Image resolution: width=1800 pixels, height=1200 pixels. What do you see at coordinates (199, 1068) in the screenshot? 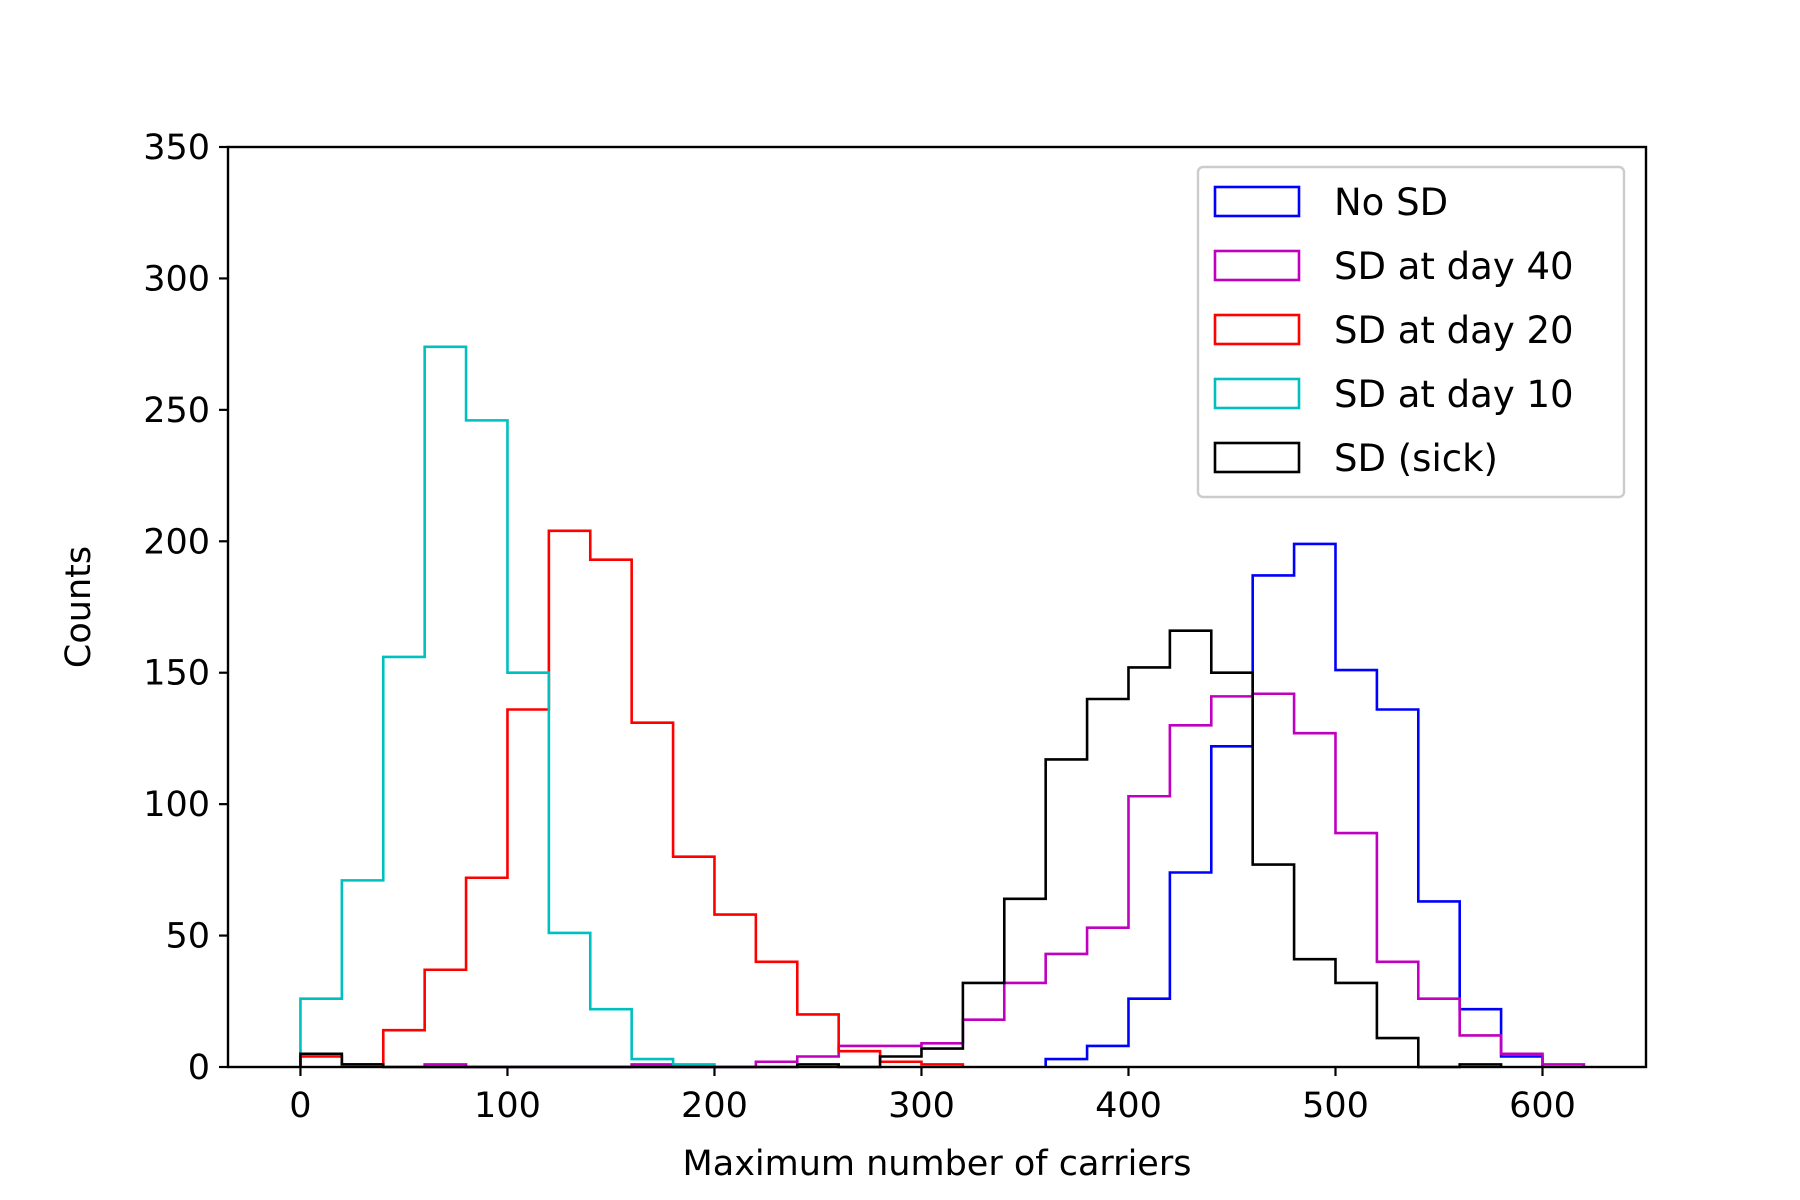
I see `y-tick-label: 0` at bounding box center [199, 1068].